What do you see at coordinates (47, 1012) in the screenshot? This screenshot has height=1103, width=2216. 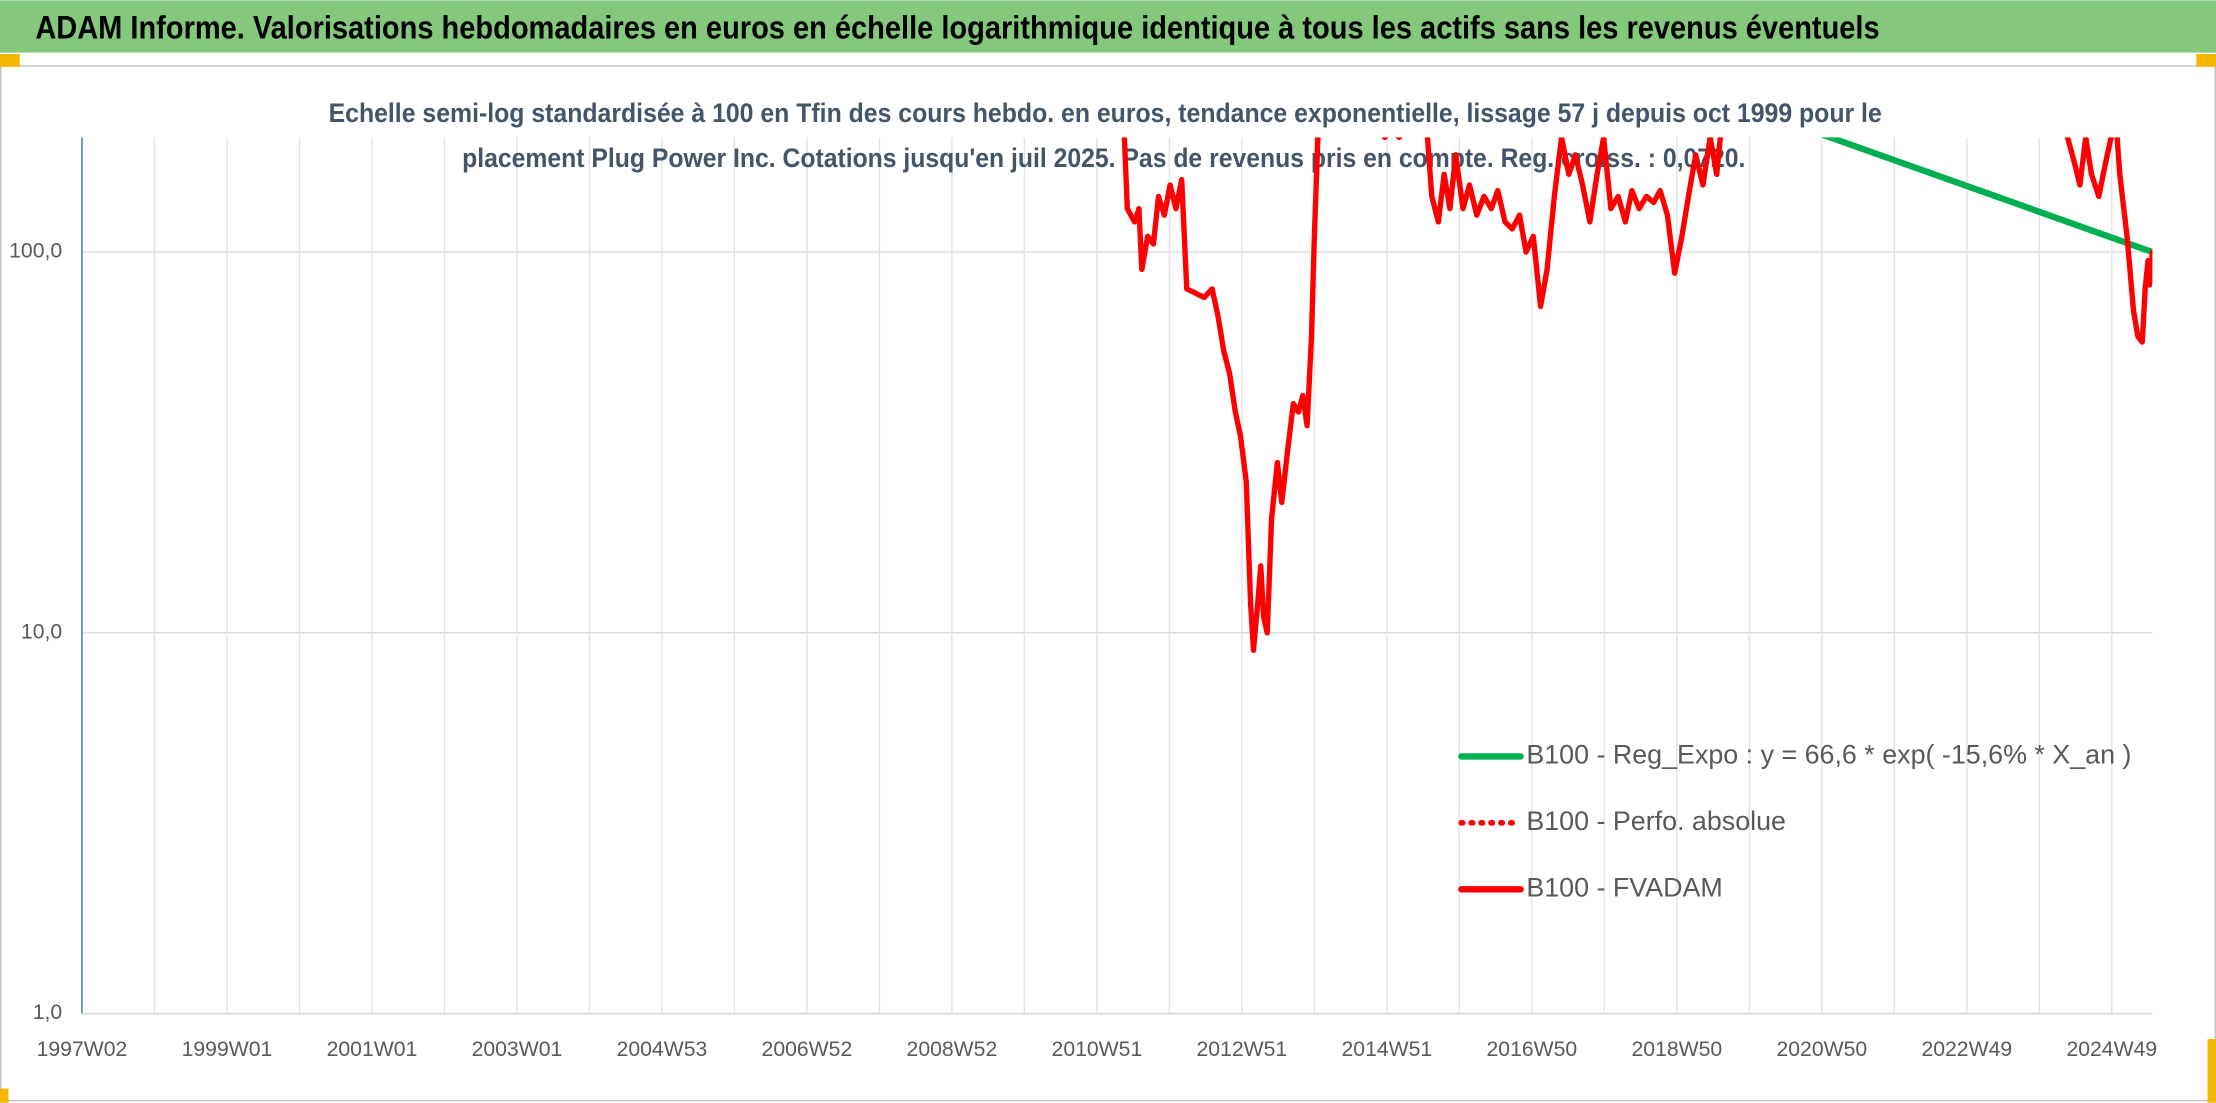 I see `y-tick-label: 1,0` at bounding box center [47, 1012].